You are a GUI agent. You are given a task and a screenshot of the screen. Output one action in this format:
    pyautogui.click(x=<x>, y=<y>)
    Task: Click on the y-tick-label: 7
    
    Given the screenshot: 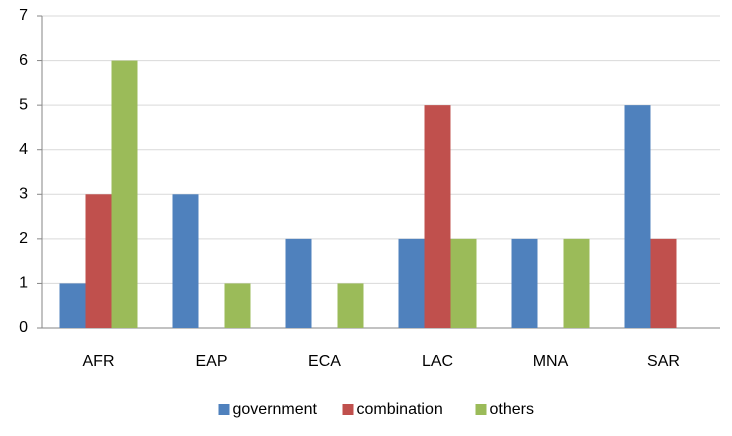 What is the action you would take?
    pyautogui.click(x=23, y=15)
    